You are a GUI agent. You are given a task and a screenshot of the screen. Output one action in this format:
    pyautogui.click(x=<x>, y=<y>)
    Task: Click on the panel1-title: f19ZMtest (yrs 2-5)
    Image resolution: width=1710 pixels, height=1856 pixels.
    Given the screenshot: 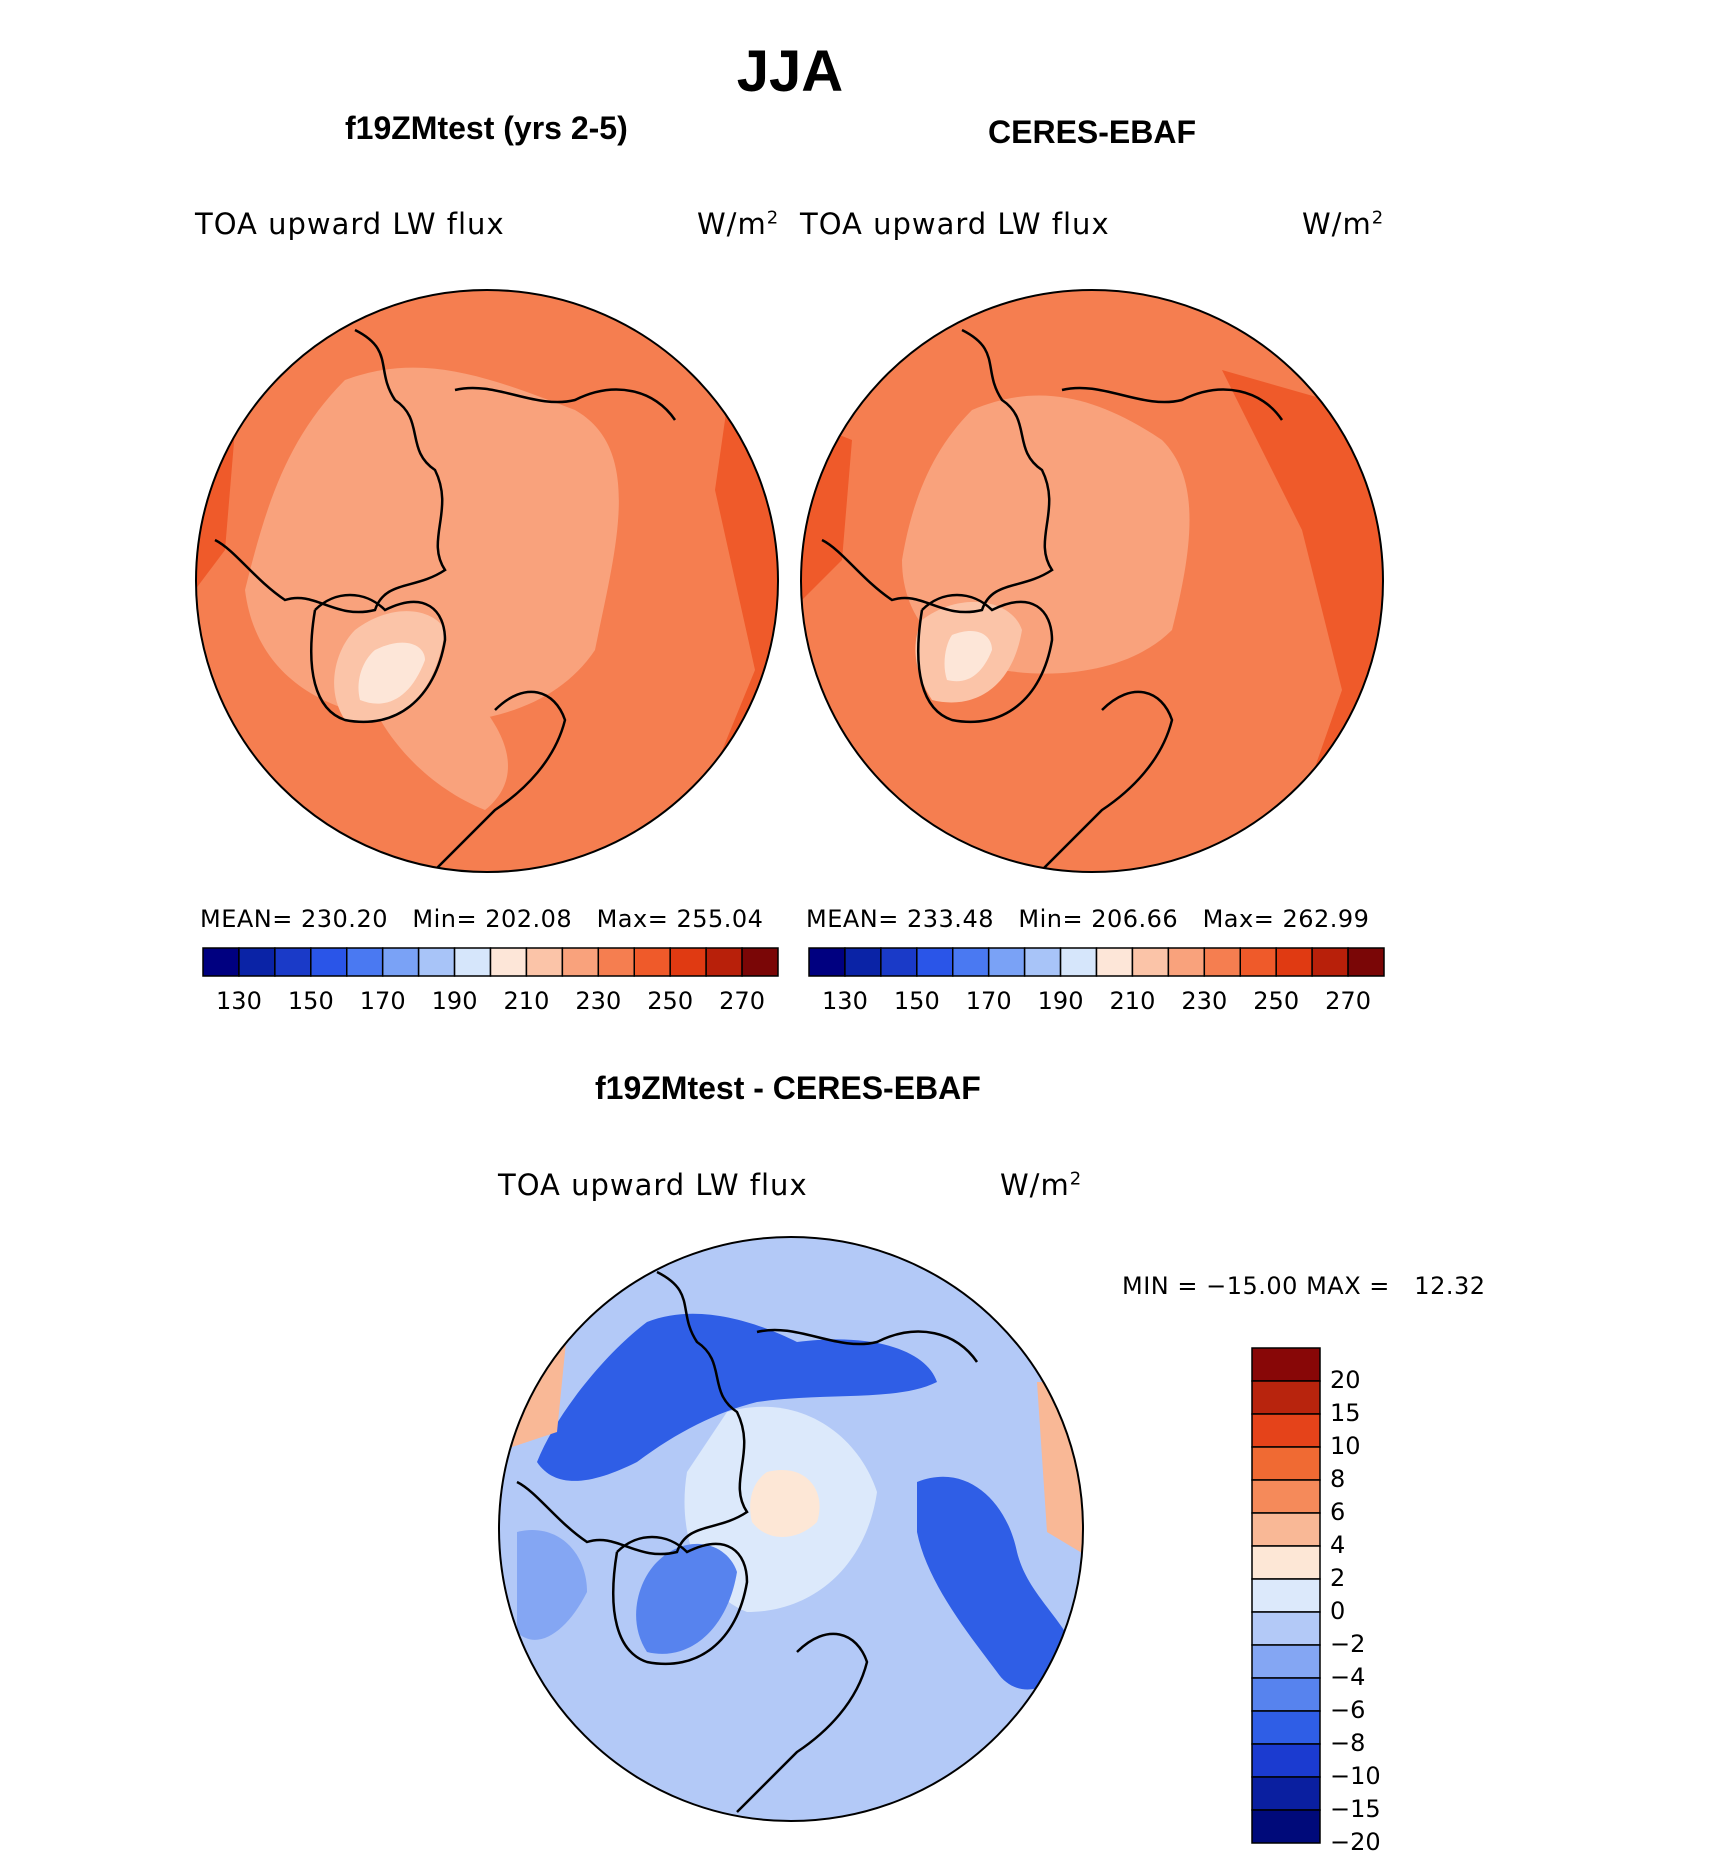 What is the action you would take?
    pyautogui.click(x=486, y=128)
    